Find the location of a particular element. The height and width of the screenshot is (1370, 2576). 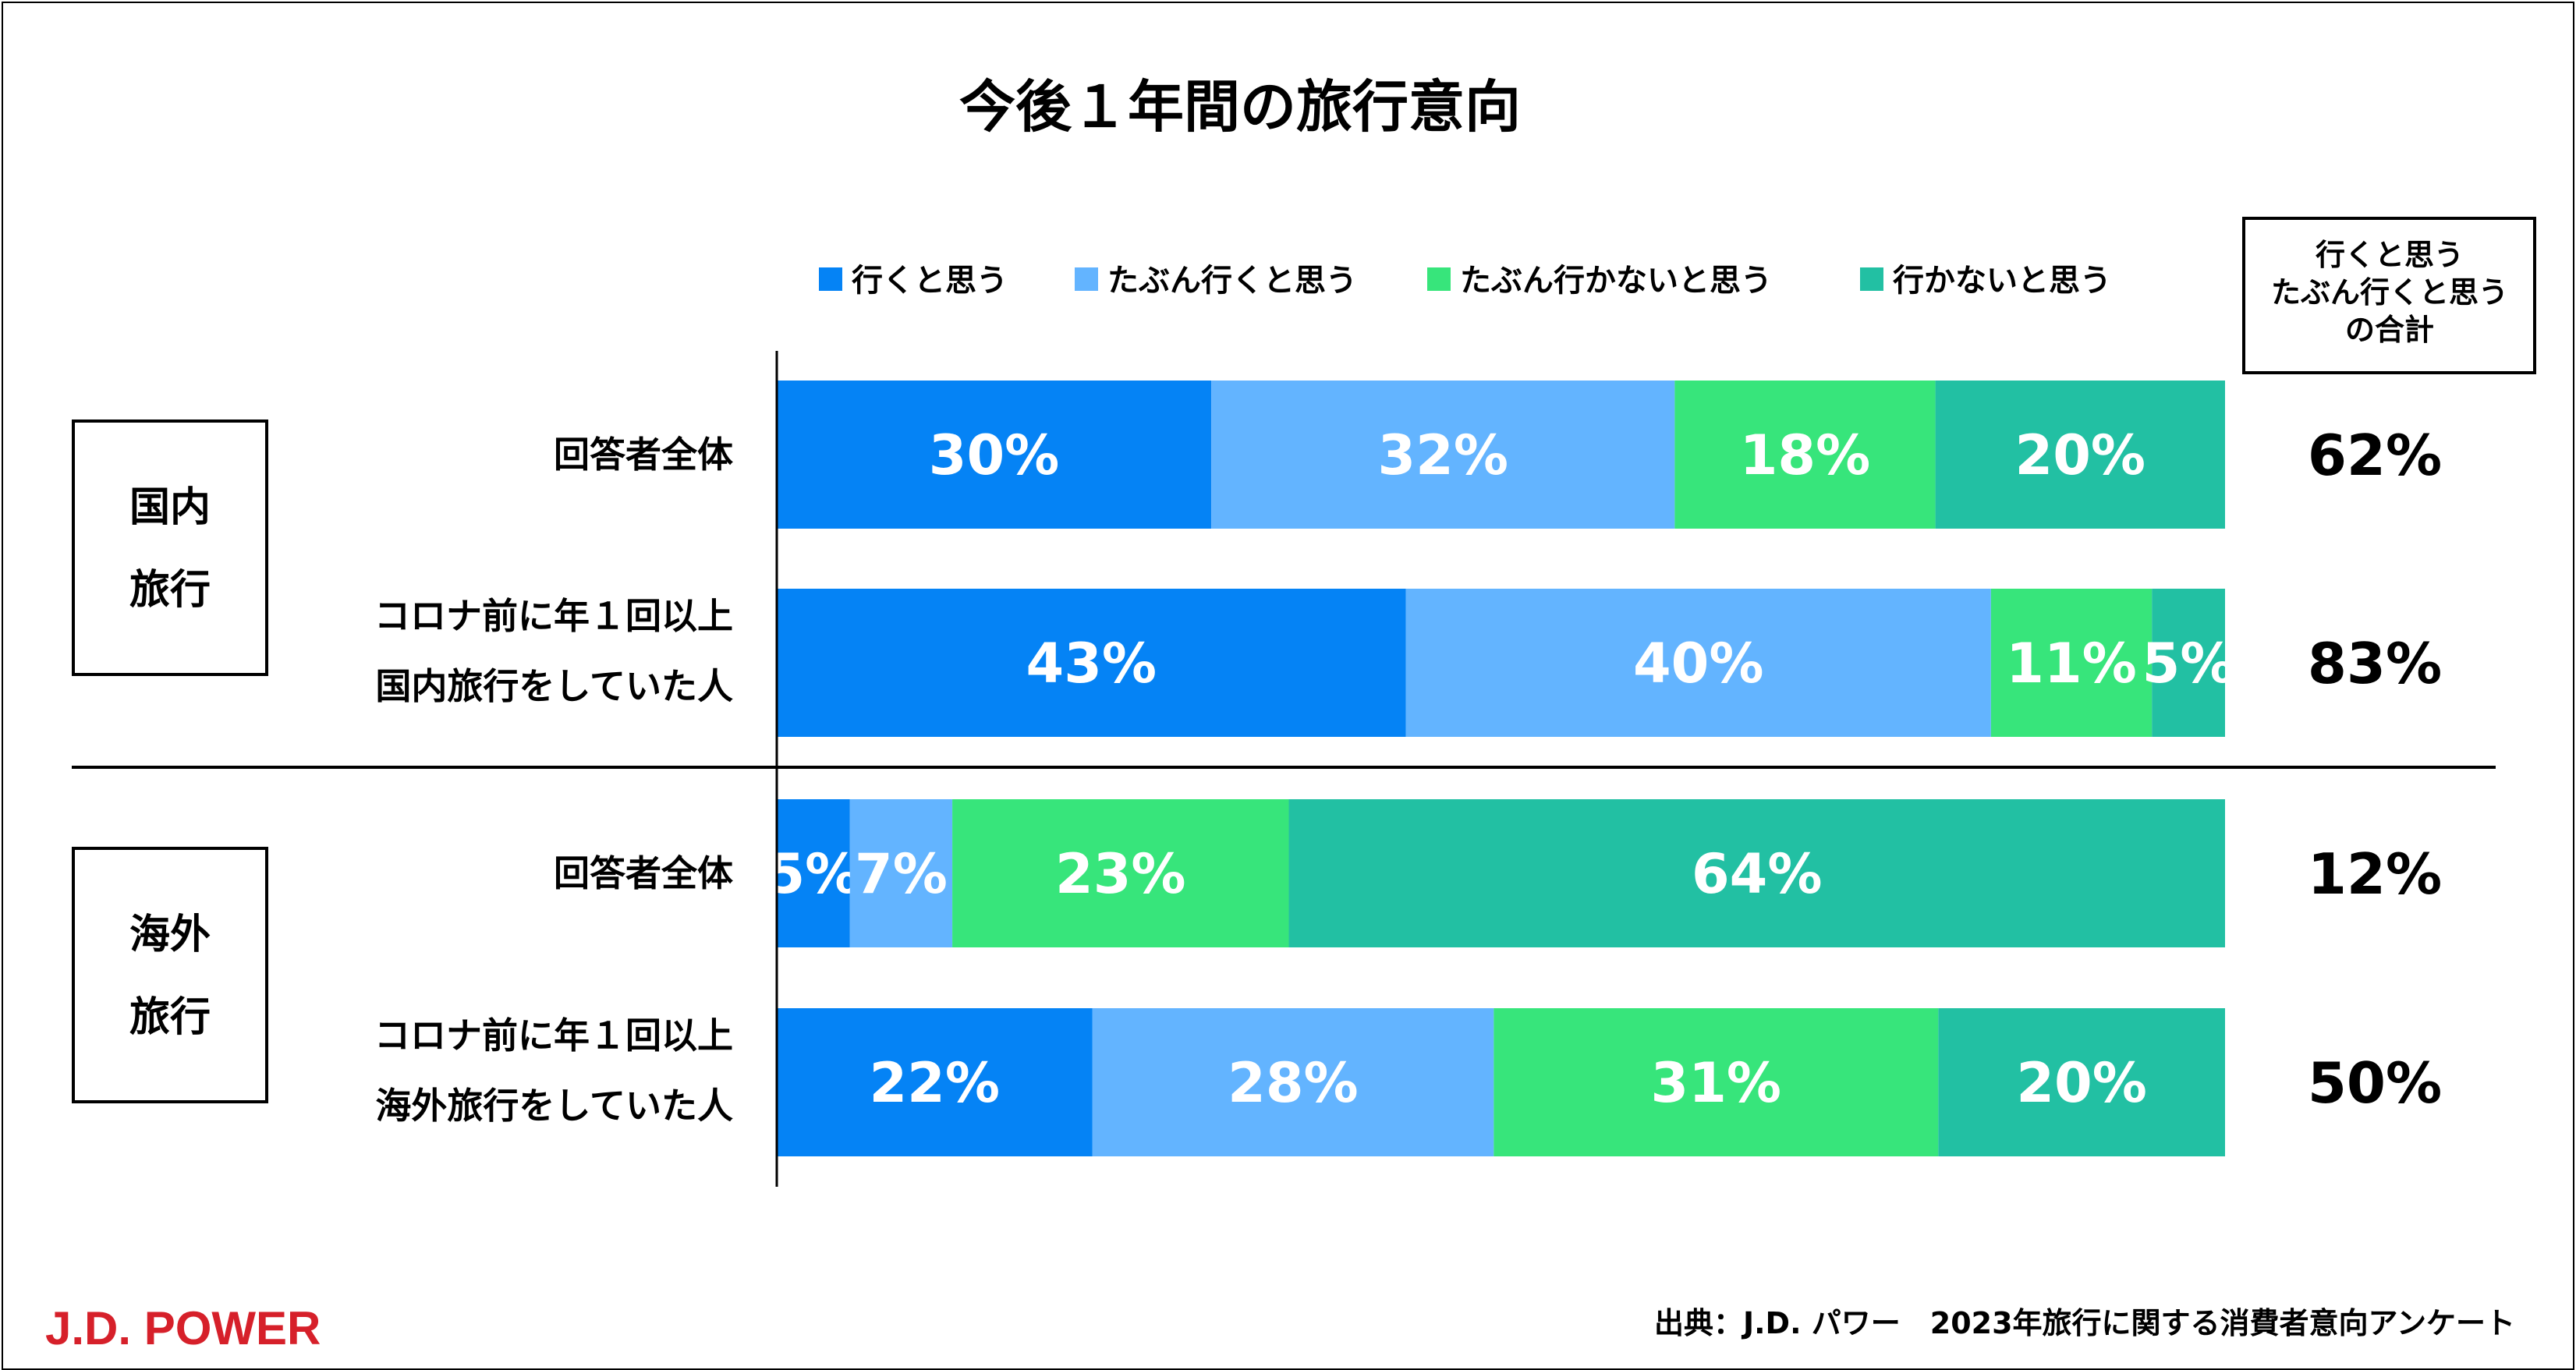

total-header-line-2: の合計 is located at coordinates (2389, 330).